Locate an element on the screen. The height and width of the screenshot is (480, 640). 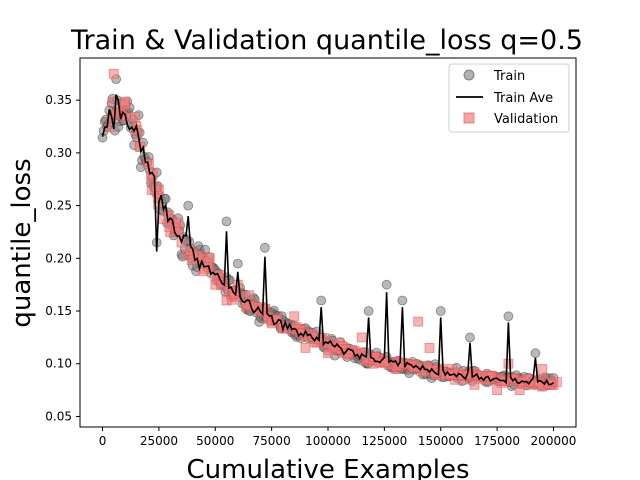
x-tick-label: 50000 is located at coordinates (215, 441).